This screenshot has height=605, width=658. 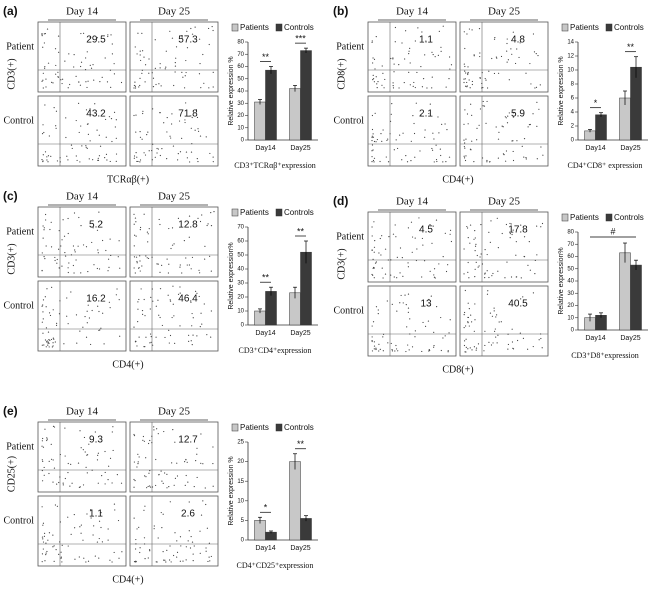 What do you see at coordinates (275, 165) in the screenshot?
I see `caption: CD3⁺TCRαβ⁺expression` at bounding box center [275, 165].